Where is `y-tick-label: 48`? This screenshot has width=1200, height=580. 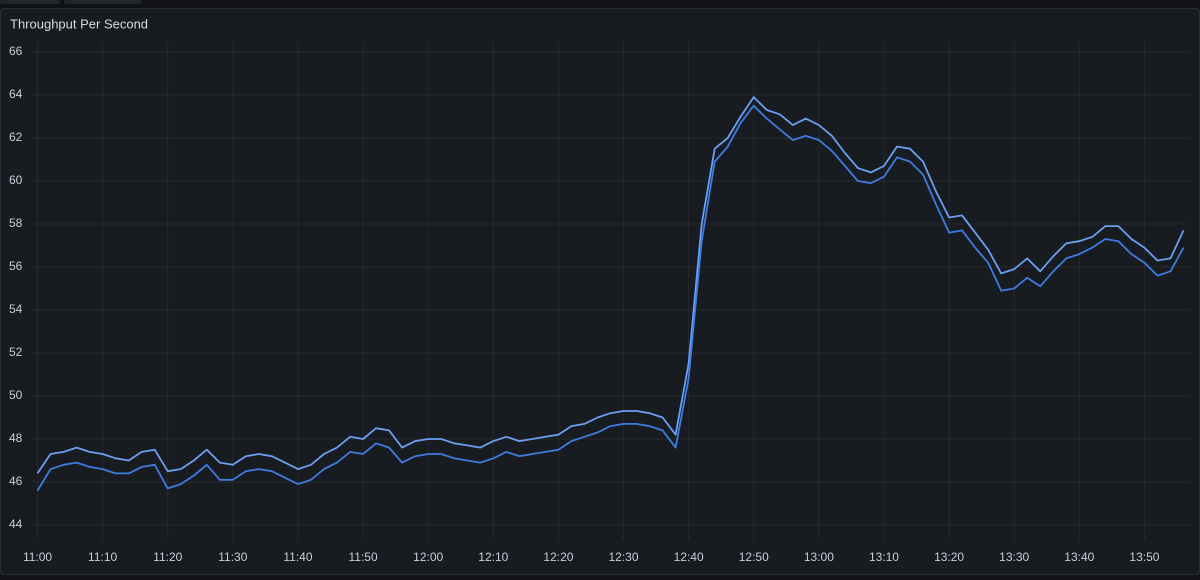 y-tick-label: 48 is located at coordinates (16, 438).